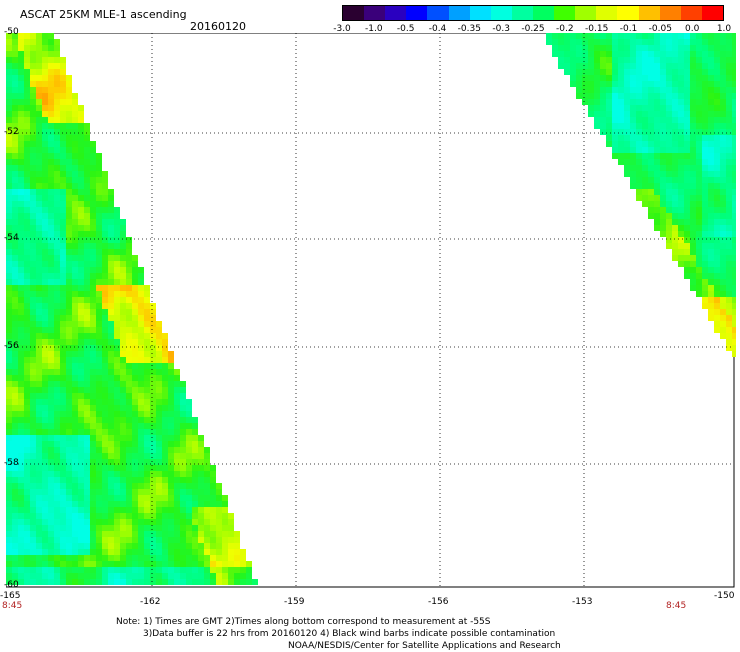 This screenshot has width=740, height=652. I want to click on color-scale-swatch, so click(649, 13).